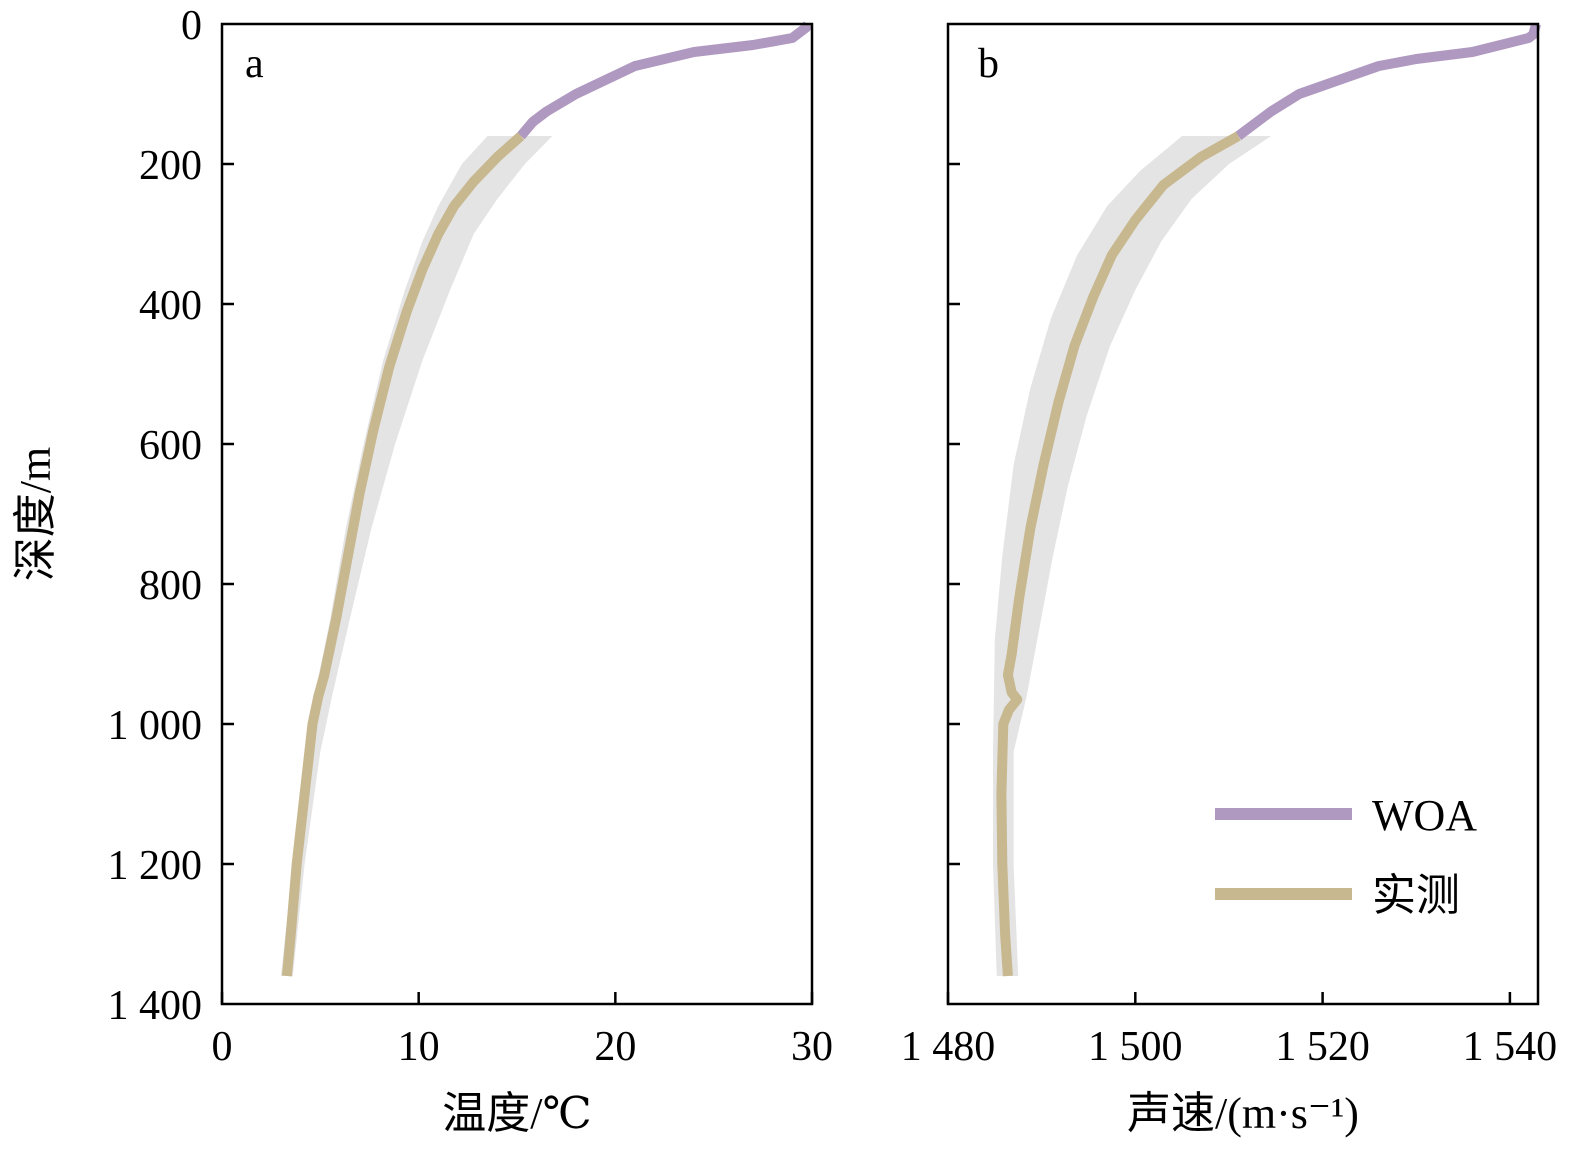  Describe the element at coordinates (1135, 1047) in the screenshot. I see `sound-speed-x-tick-label: 1 500` at that location.